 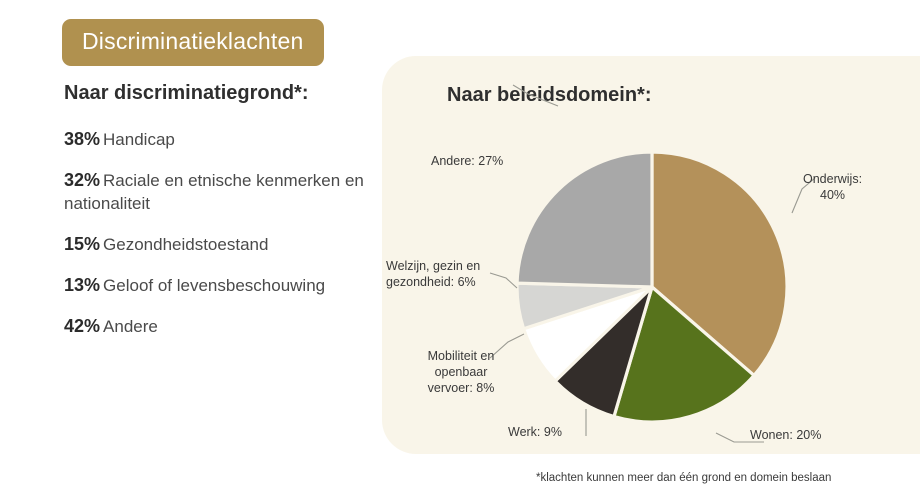 What do you see at coordinates (82, 285) in the screenshot?
I see `list-item-percent: 13%` at bounding box center [82, 285].